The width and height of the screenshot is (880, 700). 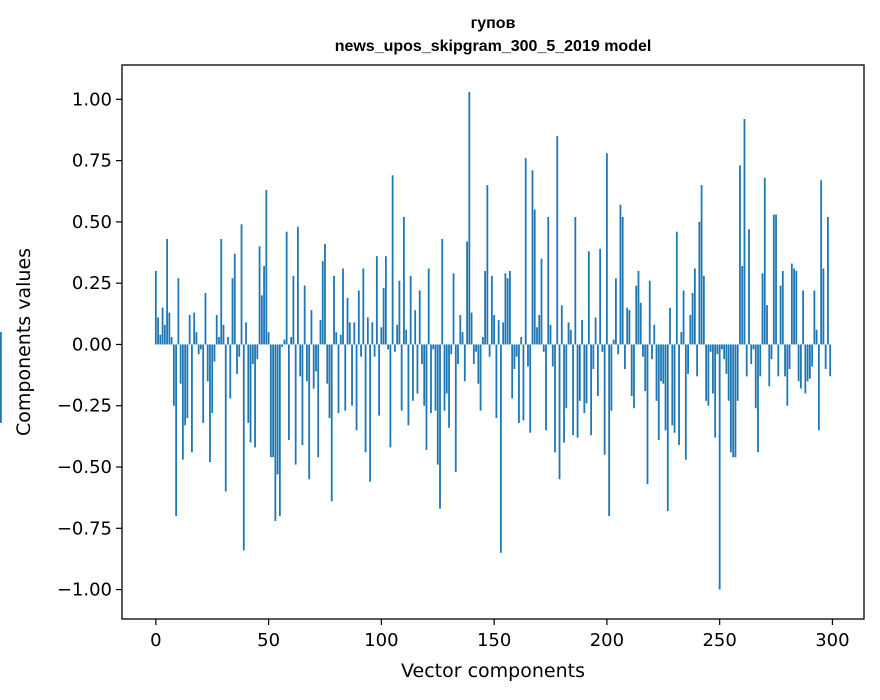 I want to click on x-tick-label: 150, so click(x=494, y=640).